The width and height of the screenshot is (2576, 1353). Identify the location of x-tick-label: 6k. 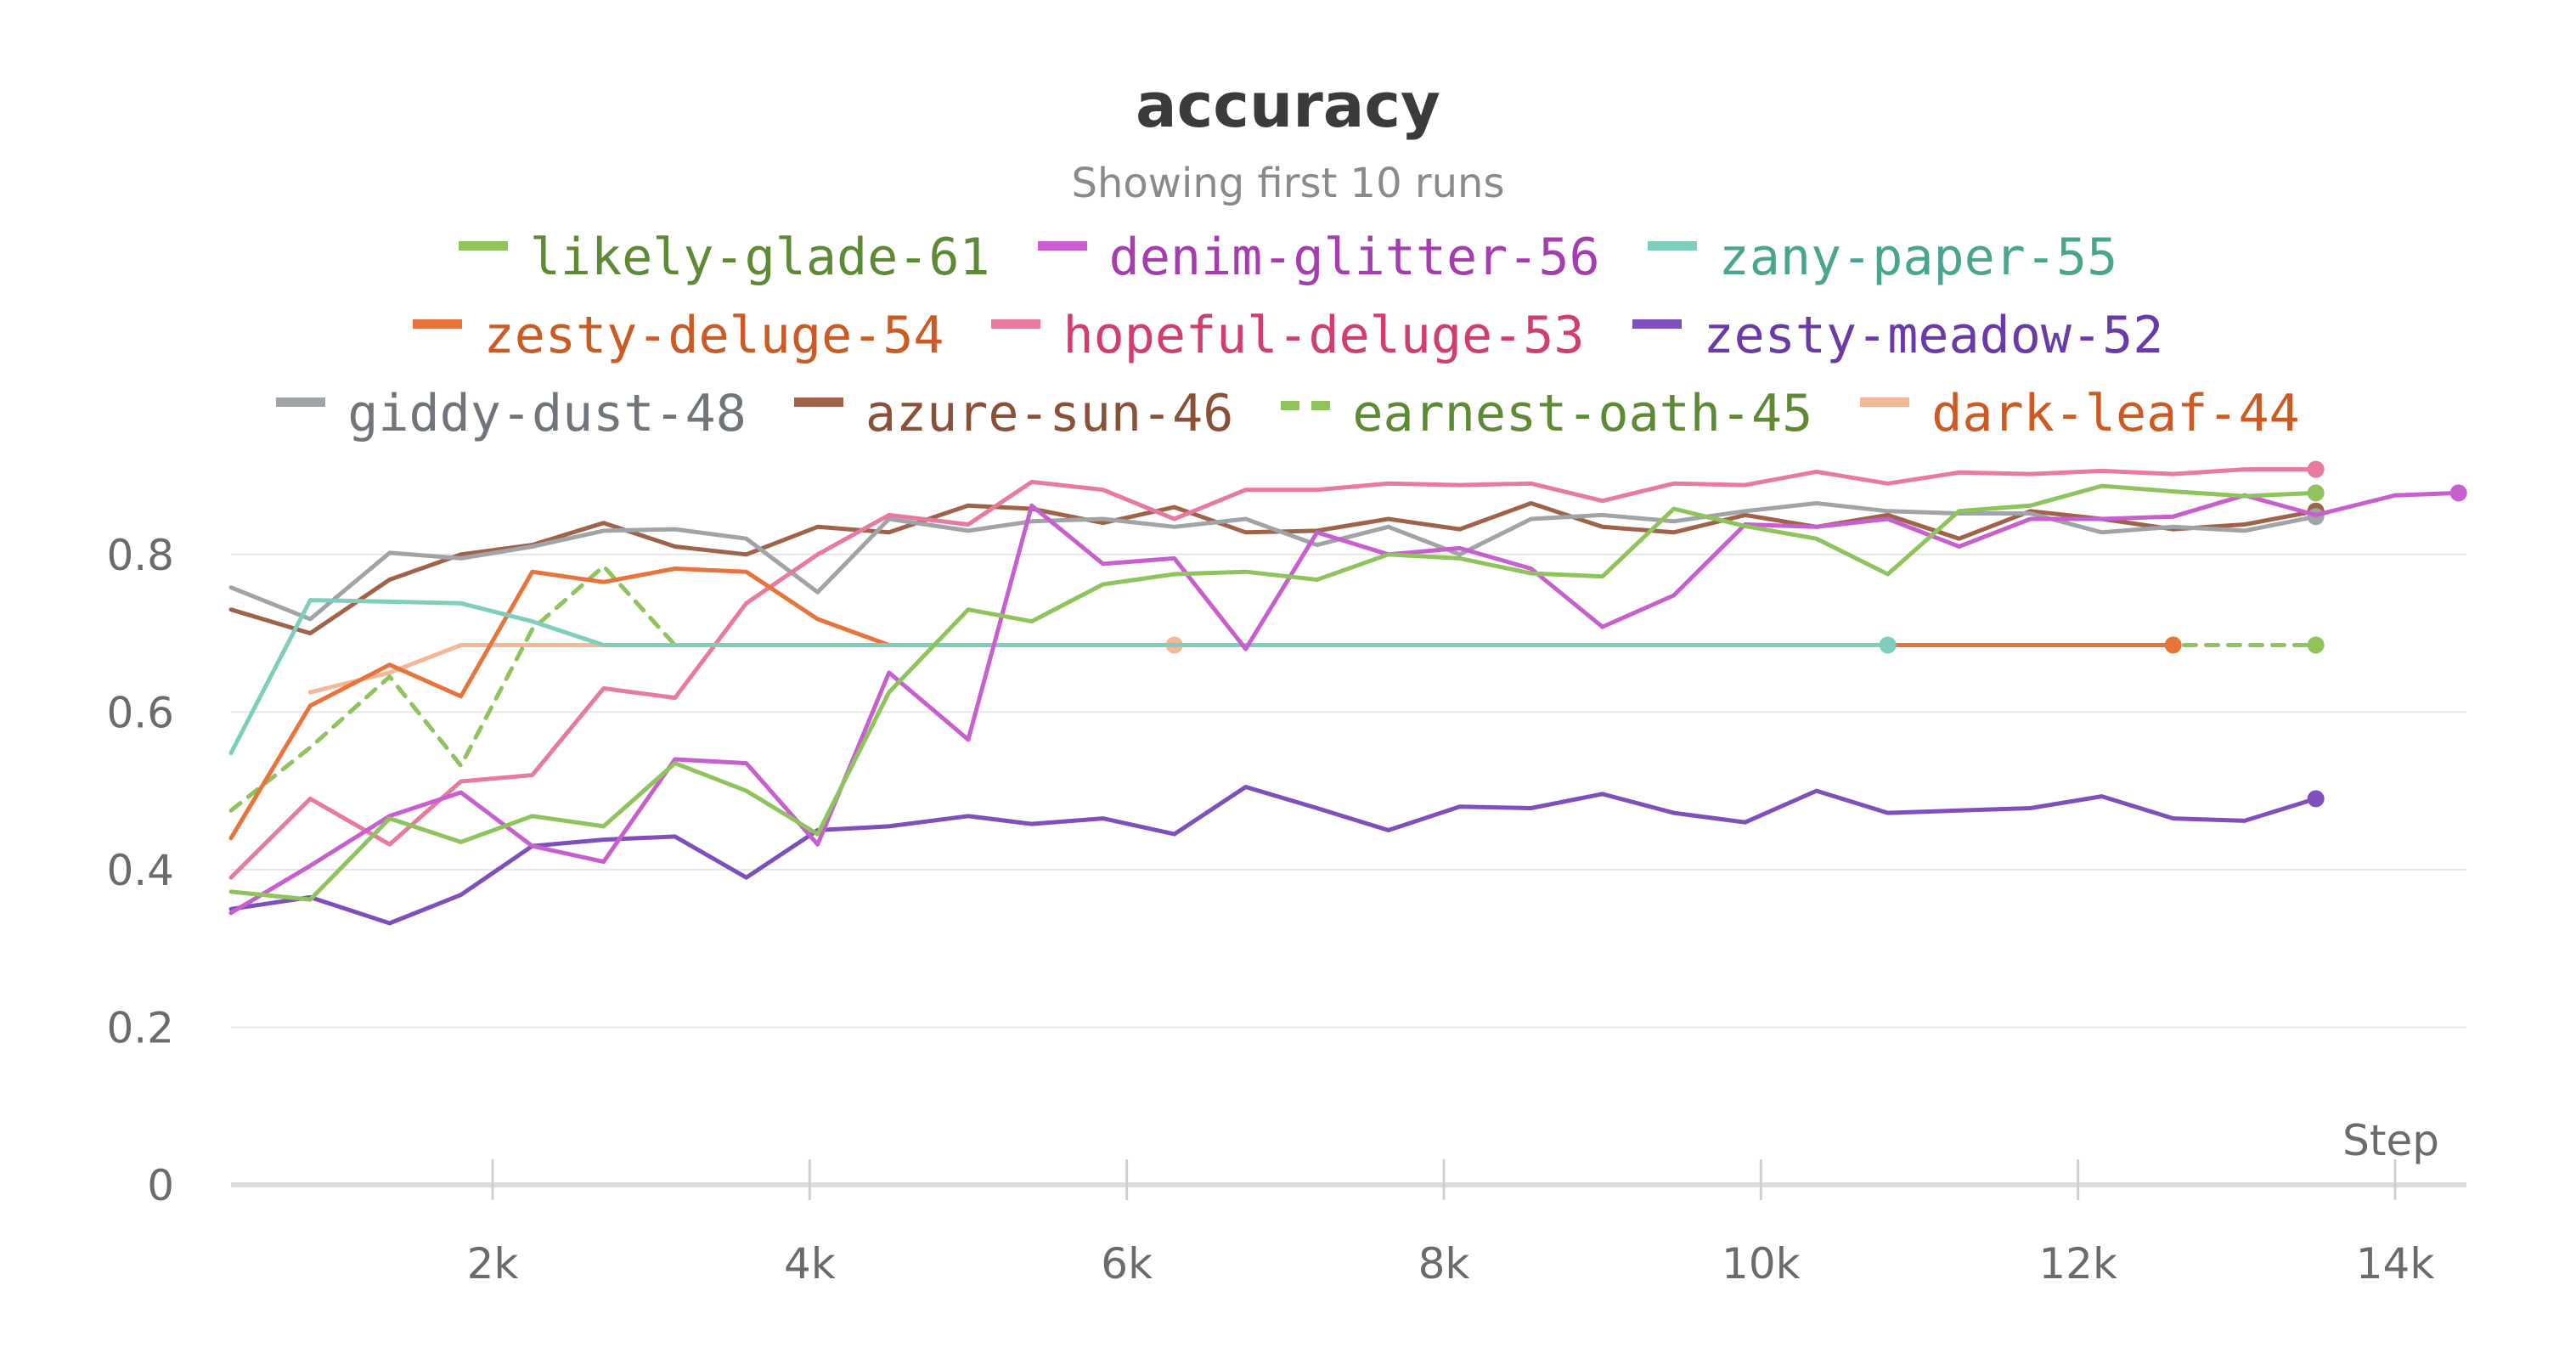
(1127, 1263).